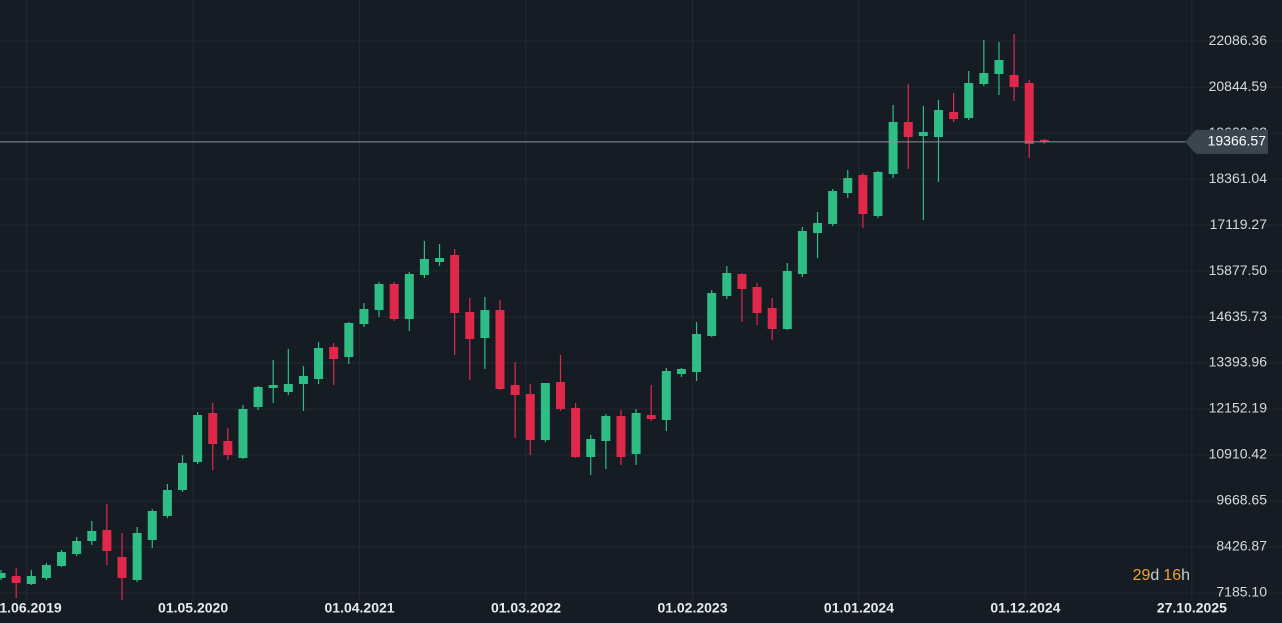 The height and width of the screenshot is (623, 1282). I want to click on y-tick-label: 10910.42, so click(1238, 454).